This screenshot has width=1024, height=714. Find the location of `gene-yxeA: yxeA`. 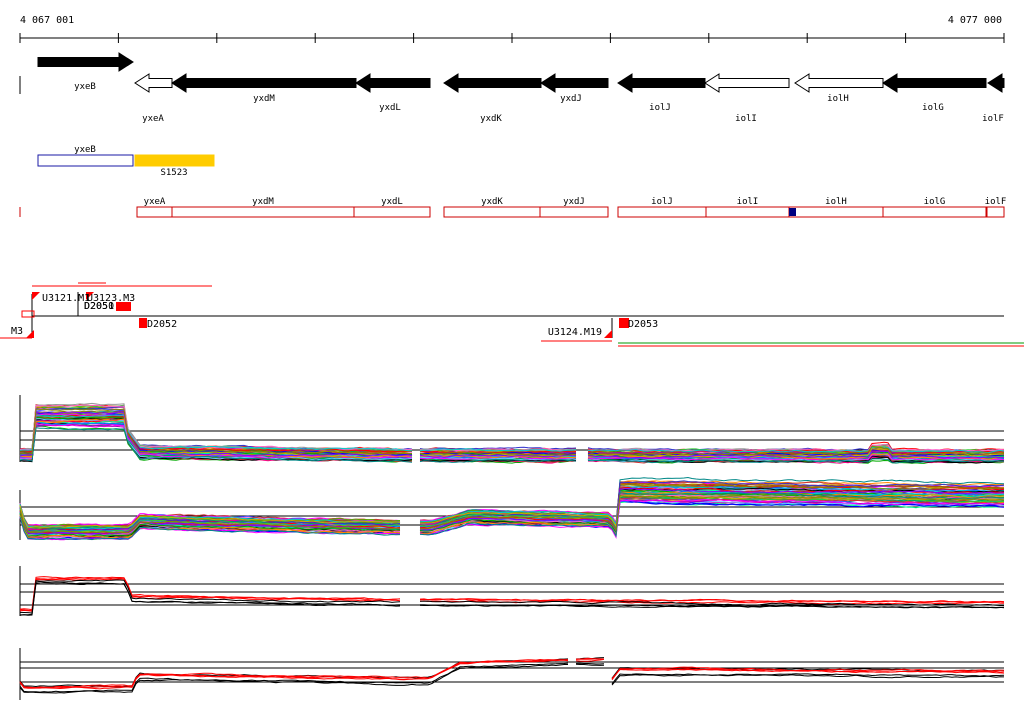

gene-yxeA: yxeA is located at coordinates (153, 98).